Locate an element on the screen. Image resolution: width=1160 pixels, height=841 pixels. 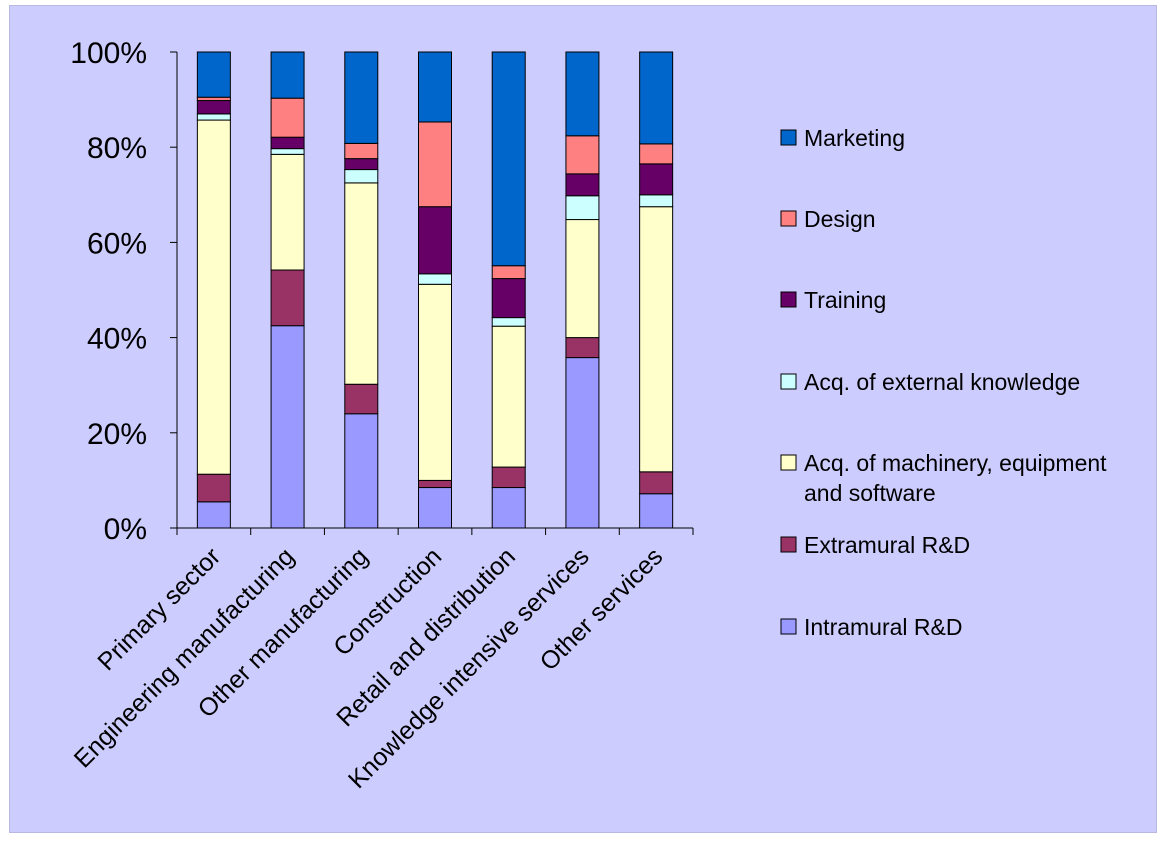
legend-label-training: Training is located at coordinates (845, 300).